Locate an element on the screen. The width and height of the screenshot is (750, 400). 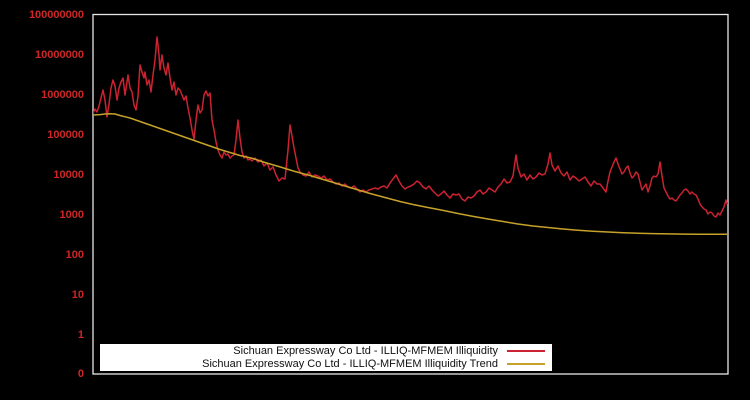
y-tick-label: 10000 is located at coordinates (68, 174).